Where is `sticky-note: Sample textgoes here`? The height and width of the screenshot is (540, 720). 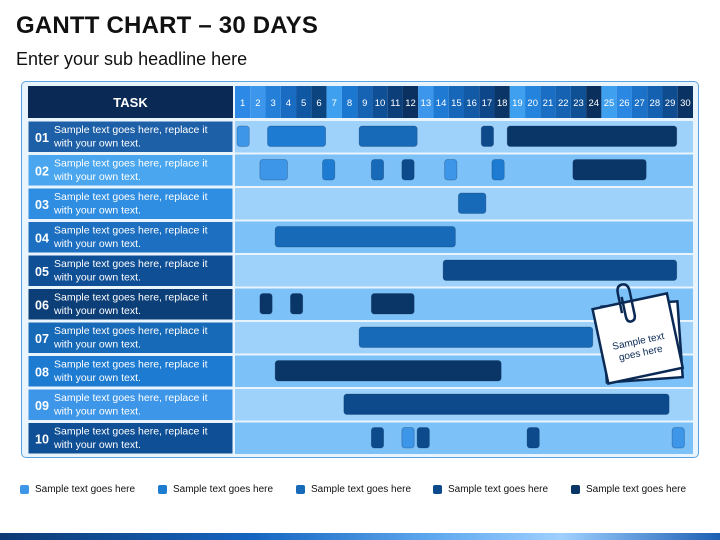
sticky-note: Sample textgoes here is located at coordinates (638, 334).